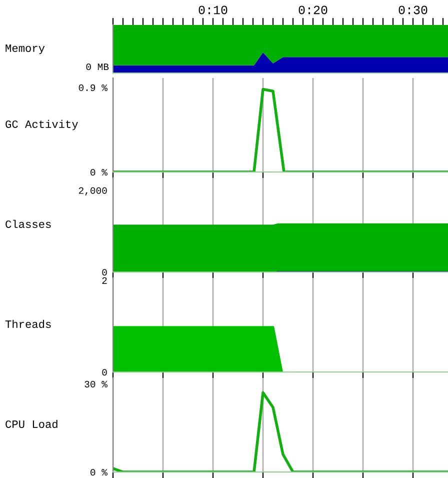  What do you see at coordinates (96, 384) in the screenshot?
I see `y-tick-label: 30 %` at bounding box center [96, 384].